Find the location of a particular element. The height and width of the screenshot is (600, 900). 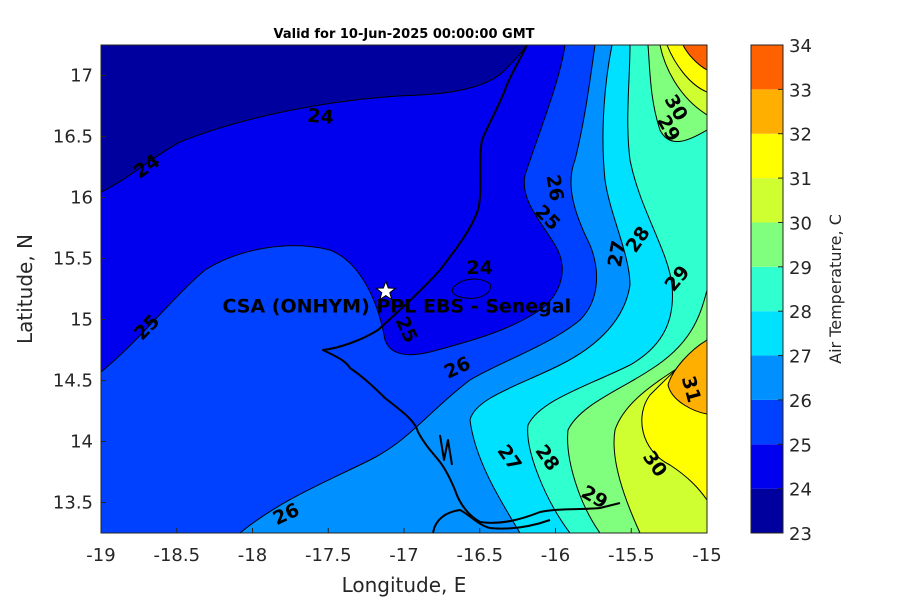

x-axis-label: Longitude, E is located at coordinates (404, 585).